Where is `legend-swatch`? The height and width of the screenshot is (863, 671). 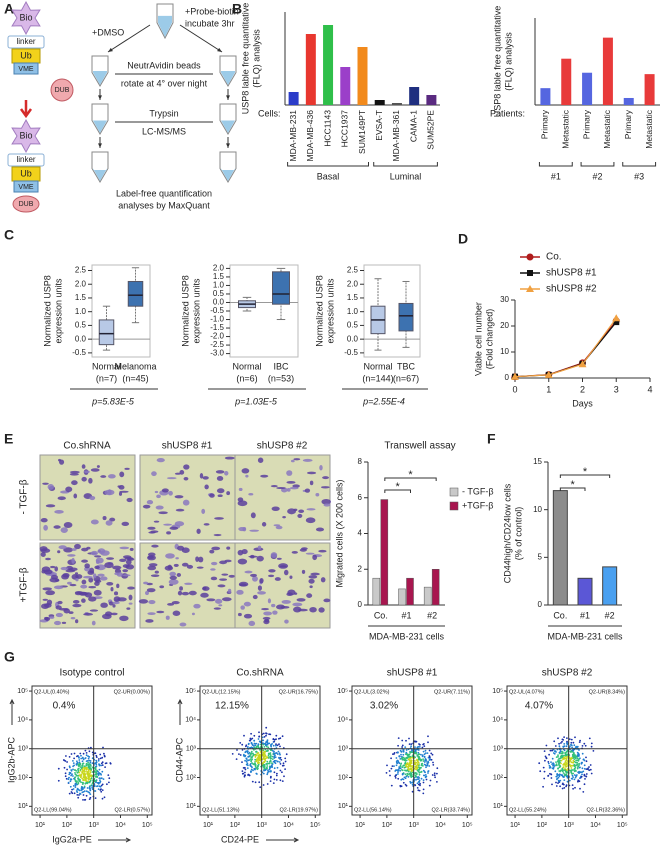 legend-swatch is located at coordinates (454, 506).